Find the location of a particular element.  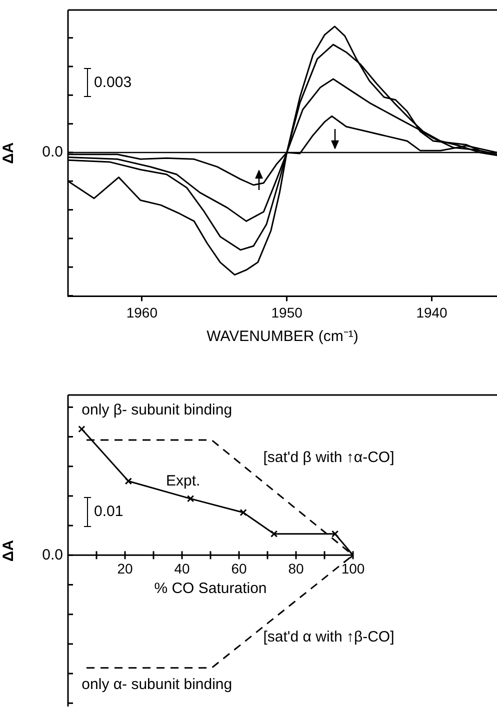

x-tick-label: 1940 is located at coordinates (432, 312).